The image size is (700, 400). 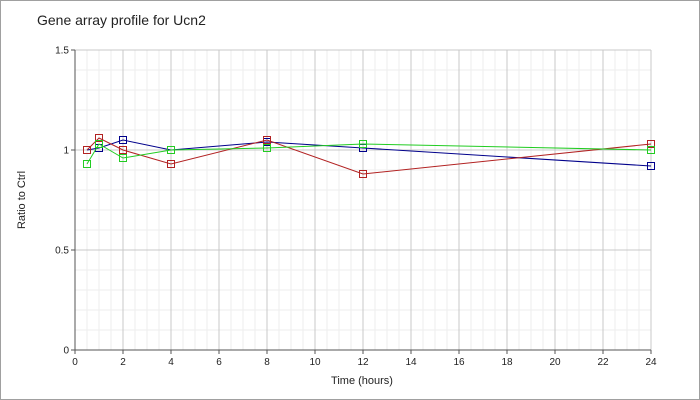 What do you see at coordinates (171, 362) in the screenshot?
I see `x-tick-label: 4` at bounding box center [171, 362].